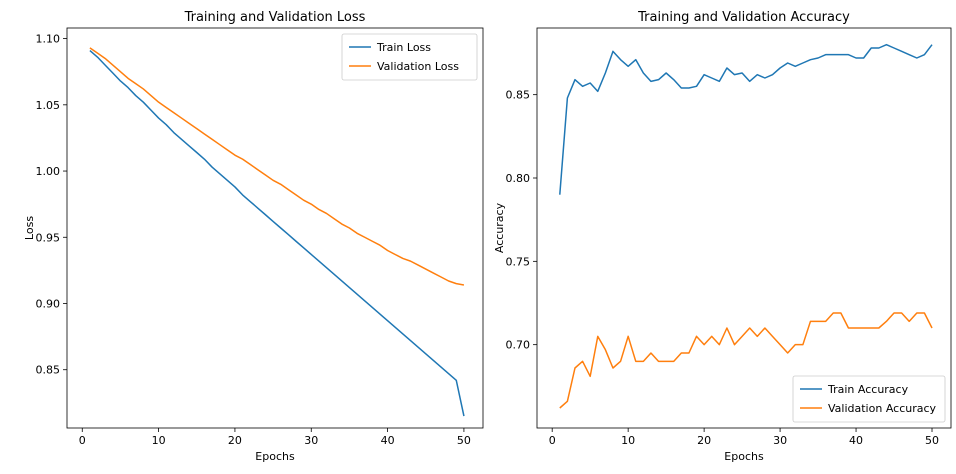 The height and width of the screenshot is (474, 956). What do you see at coordinates (518, 345) in the screenshot?
I see `y-tick-label: 0.70` at bounding box center [518, 345].